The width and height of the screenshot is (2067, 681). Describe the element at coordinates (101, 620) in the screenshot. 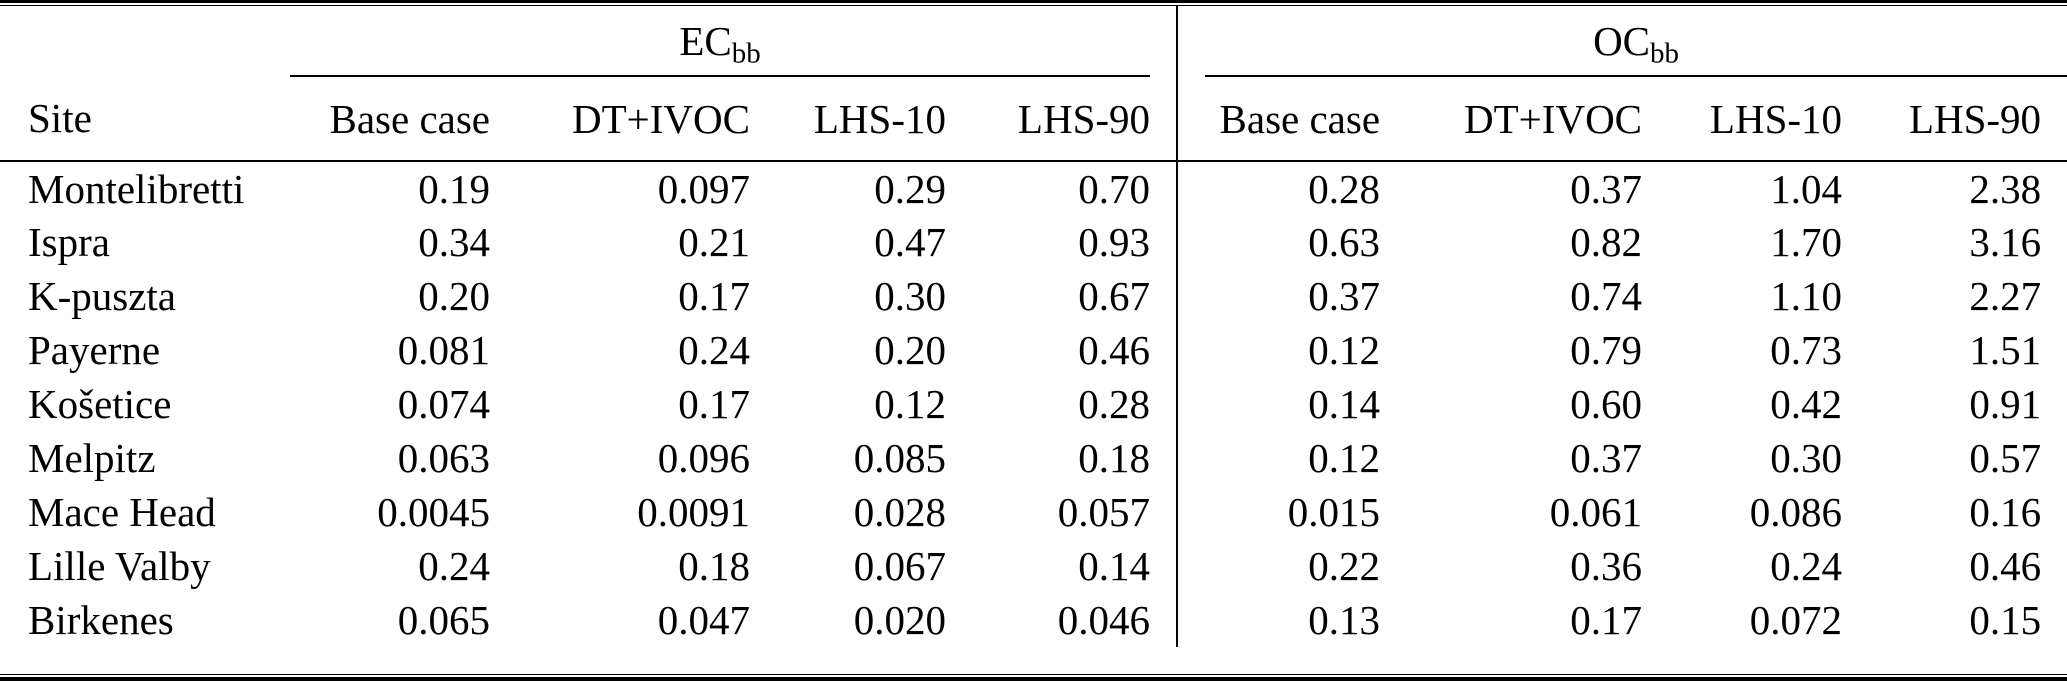

I see `site-cell: Birkenes` at that location.